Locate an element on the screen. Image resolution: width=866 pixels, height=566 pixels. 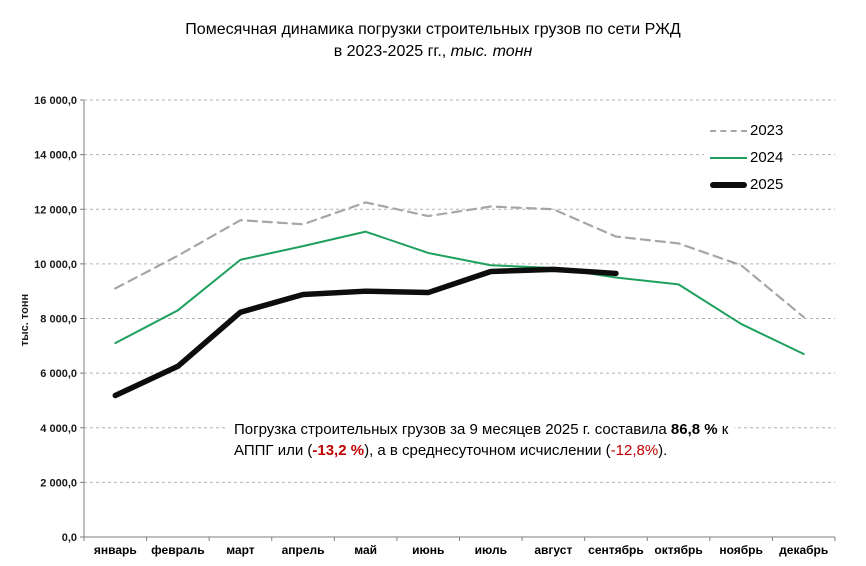
y-tick-label: 16 000,0 is located at coordinates (55, 101).